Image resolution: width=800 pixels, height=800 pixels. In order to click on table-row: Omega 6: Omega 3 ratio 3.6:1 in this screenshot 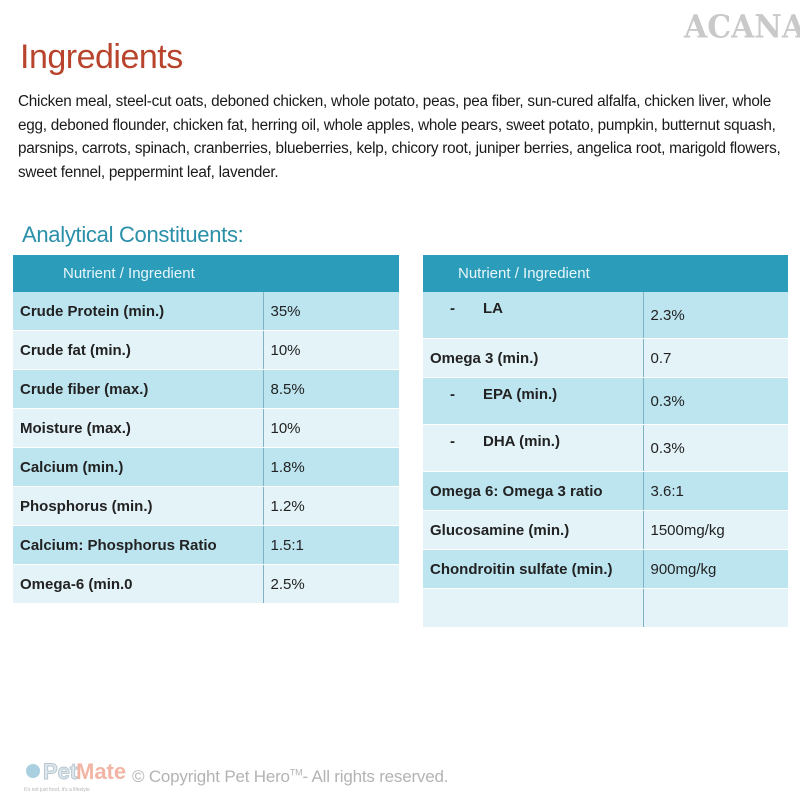, I will do `click(605, 491)`.